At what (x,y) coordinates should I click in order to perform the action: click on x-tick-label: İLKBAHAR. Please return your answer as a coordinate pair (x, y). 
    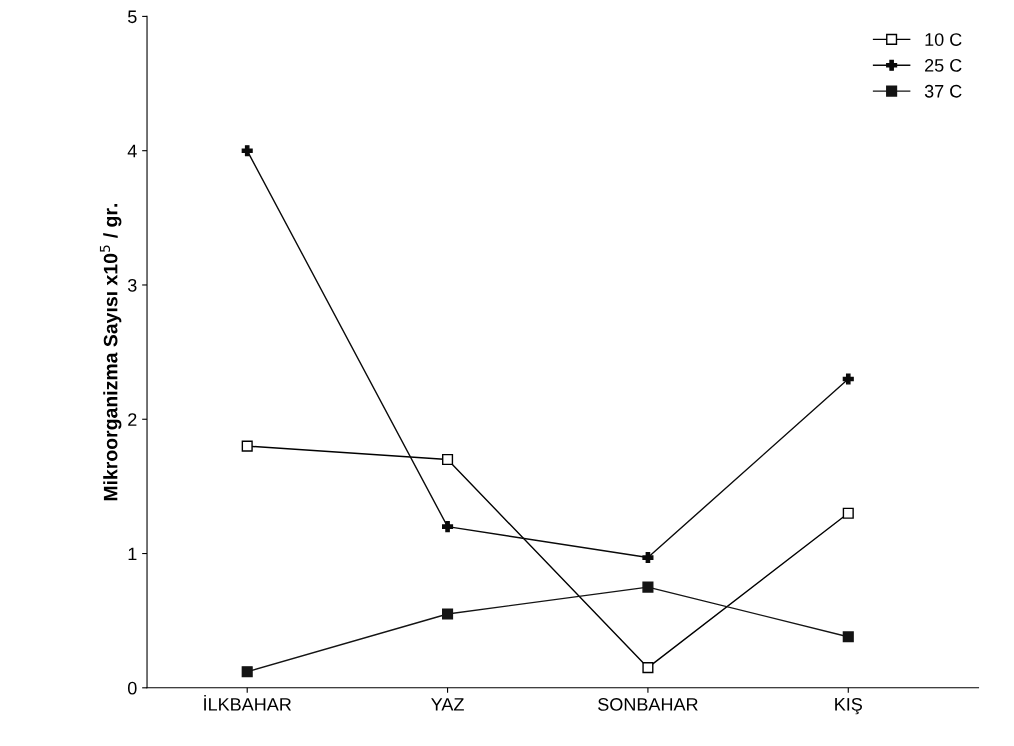
    Looking at the image, I should click on (248, 703).